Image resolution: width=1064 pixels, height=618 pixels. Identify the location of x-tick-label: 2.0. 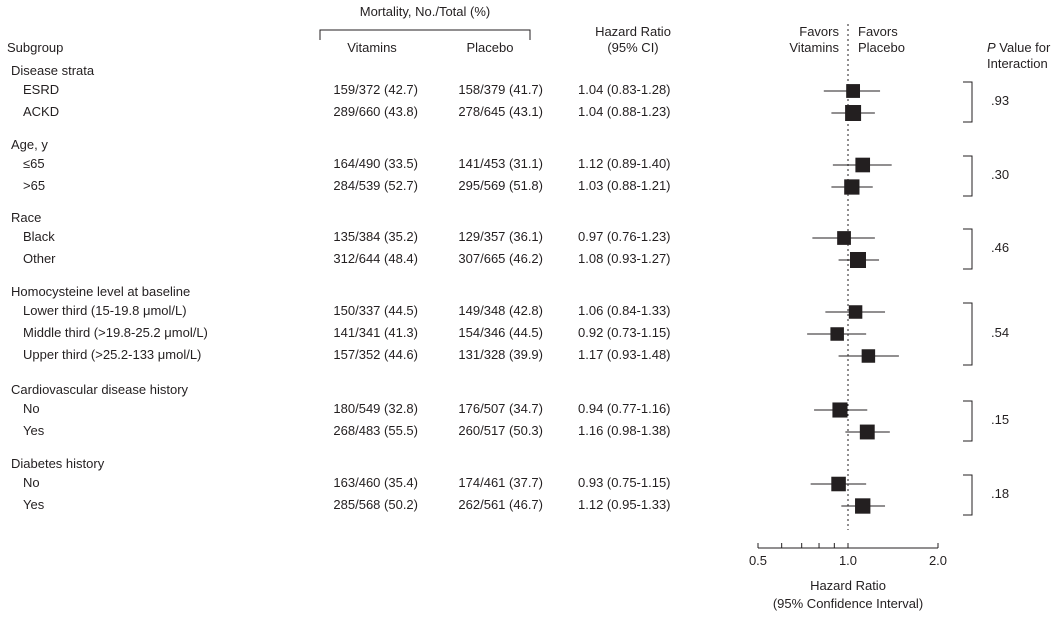
(938, 560).